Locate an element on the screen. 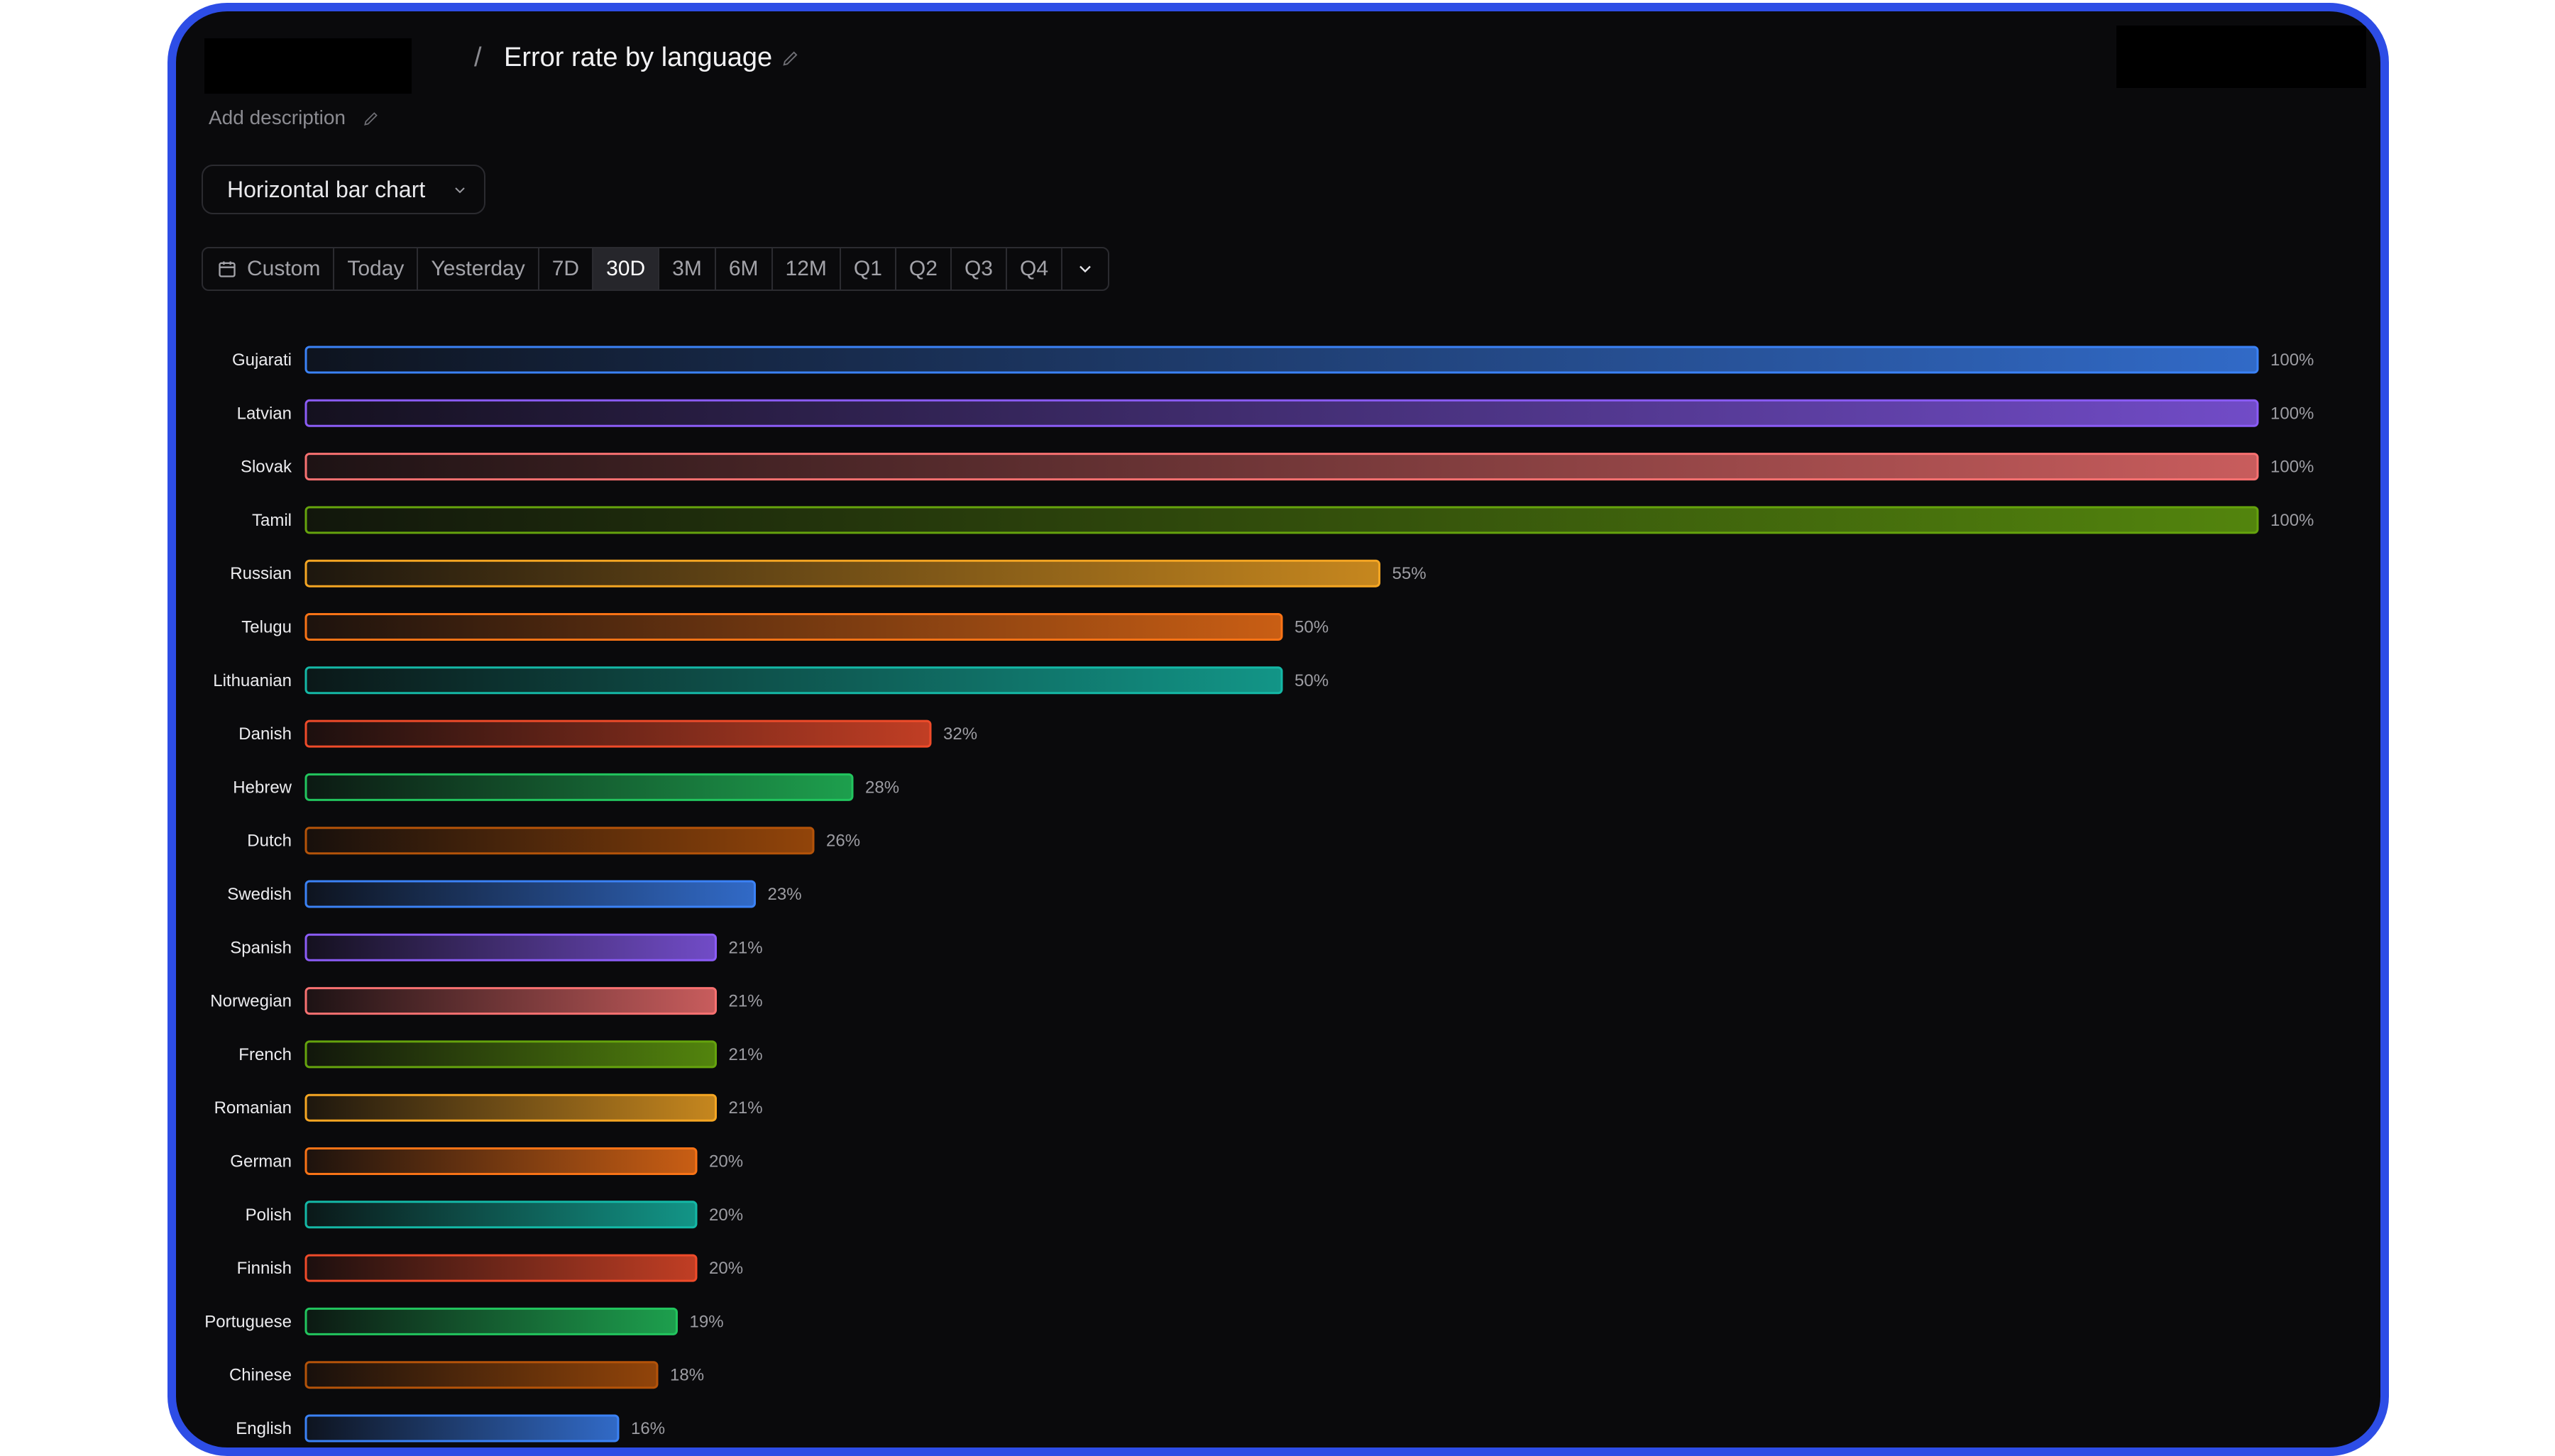  category-label: Portuguese is located at coordinates (248, 1321).